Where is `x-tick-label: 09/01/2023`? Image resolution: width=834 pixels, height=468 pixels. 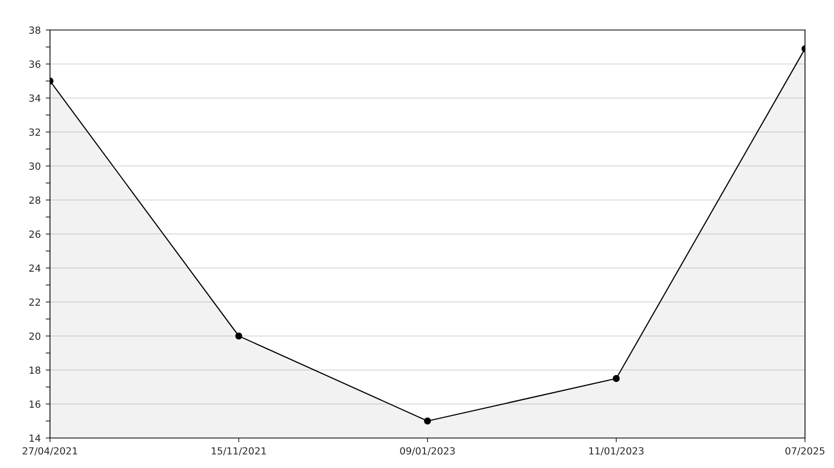
x-tick-label: 09/01/2023 is located at coordinates (427, 451).